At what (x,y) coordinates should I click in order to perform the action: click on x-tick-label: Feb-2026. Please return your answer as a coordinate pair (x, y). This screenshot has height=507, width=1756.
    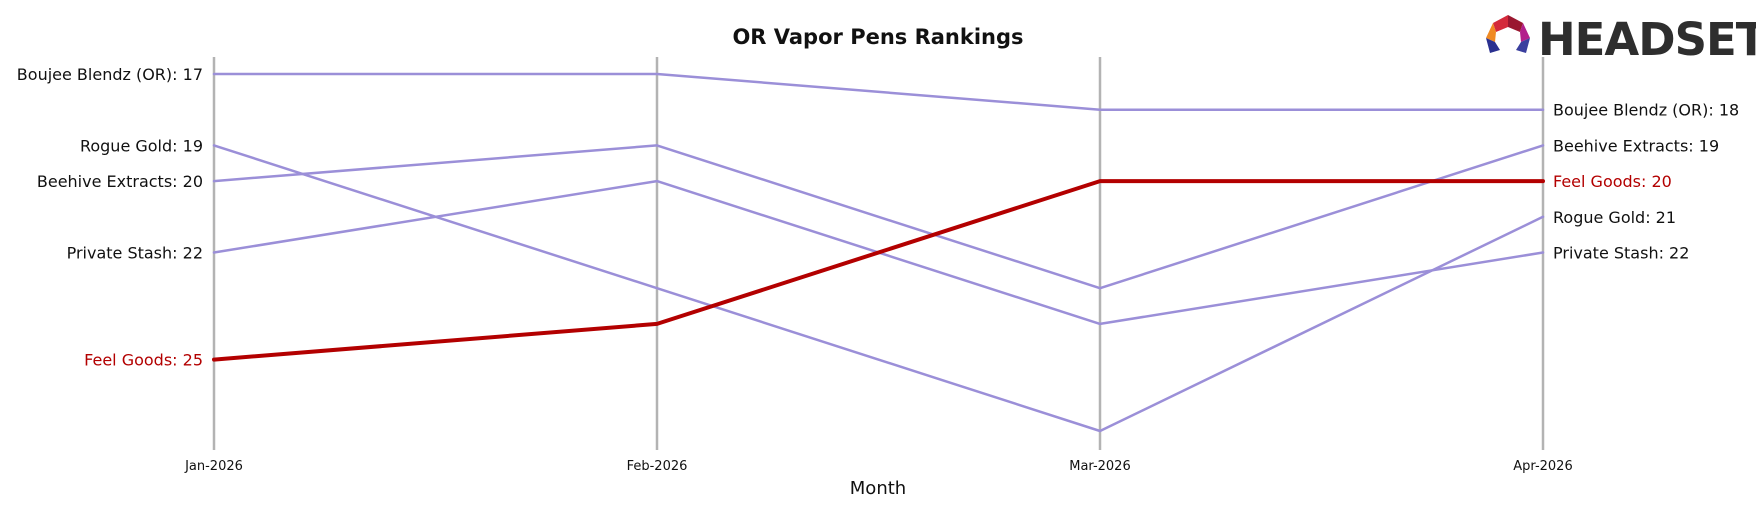
    Looking at the image, I should click on (657, 466).